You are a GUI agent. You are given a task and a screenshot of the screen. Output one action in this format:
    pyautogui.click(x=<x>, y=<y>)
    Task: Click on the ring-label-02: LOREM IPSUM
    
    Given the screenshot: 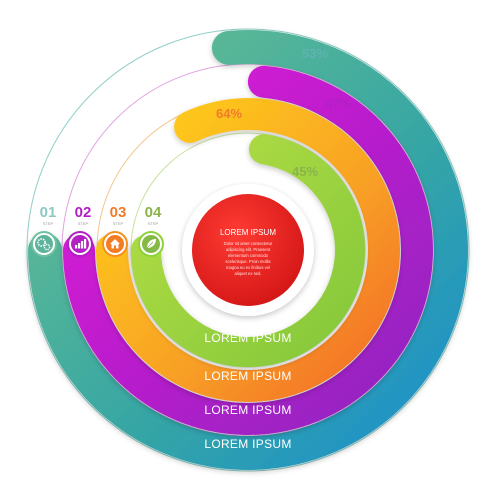 What is the action you would take?
    pyautogui.click(x=247, y=410)
    